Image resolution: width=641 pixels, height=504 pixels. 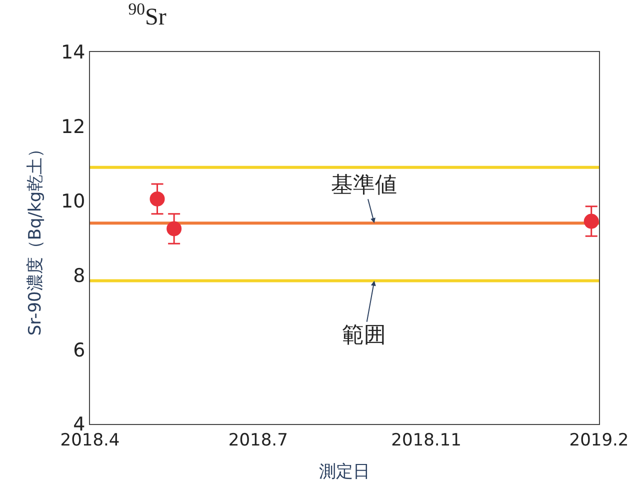 I want to click on x-tick-label: 2019.2, so click(x=599, y=440).